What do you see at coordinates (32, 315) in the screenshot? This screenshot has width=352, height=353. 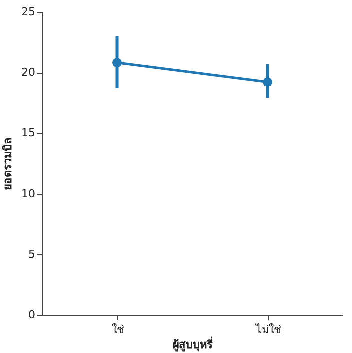 I see `y-tick-label: 0` at bounding box center [32, 315].